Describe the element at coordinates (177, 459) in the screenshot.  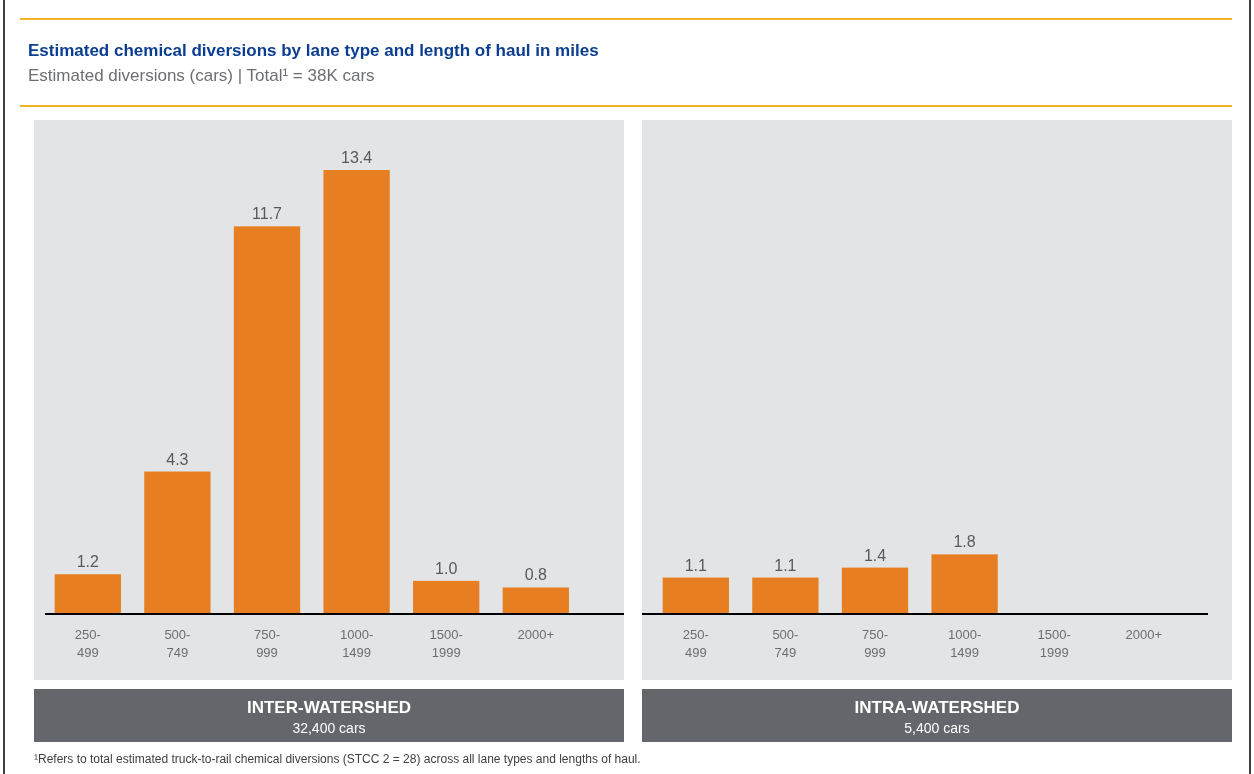
I see `data-label: 4.3` at that location.